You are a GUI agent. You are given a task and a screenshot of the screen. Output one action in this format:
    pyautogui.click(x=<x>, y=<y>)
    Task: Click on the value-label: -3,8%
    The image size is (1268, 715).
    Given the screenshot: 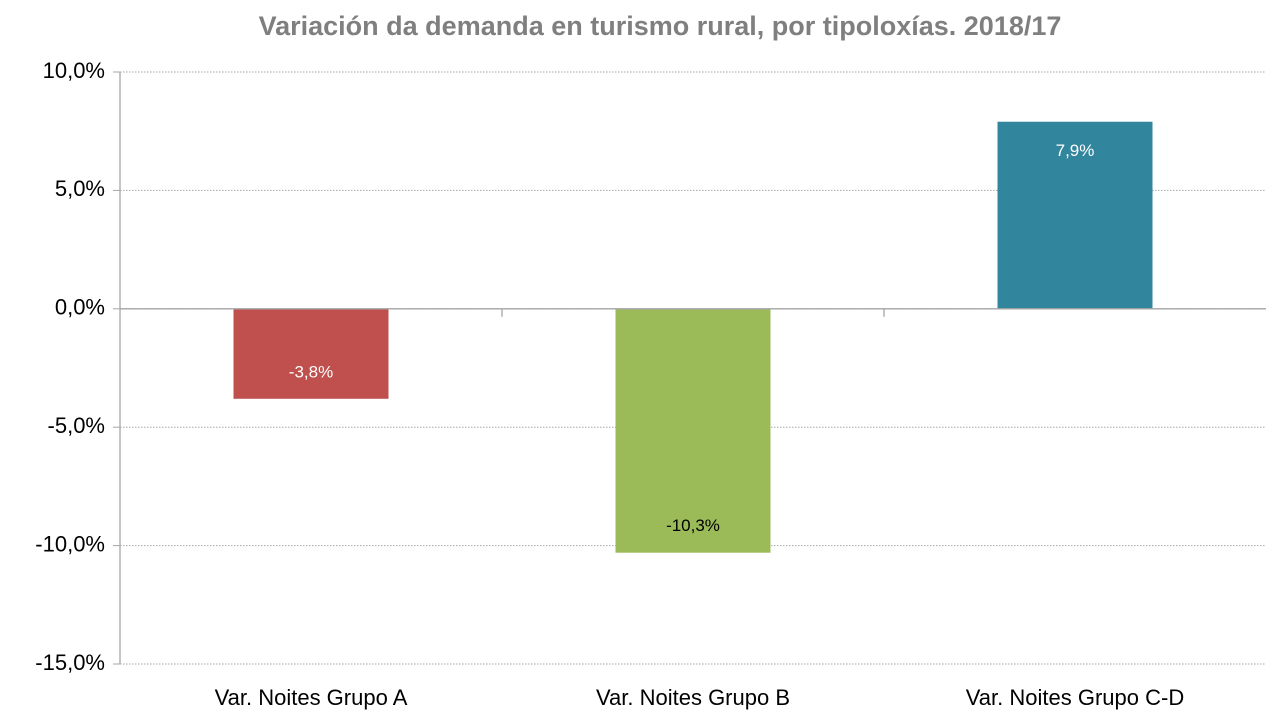 What is the action you would take?
    pyautogui.click(x=311, y=371)
    